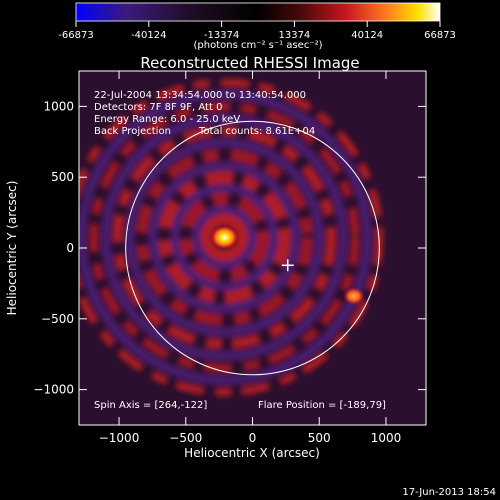  What do you see at coordinates (57, 319) in the screenshot?
I see `y-tick-label: −500` at bounding box center [57, 319].